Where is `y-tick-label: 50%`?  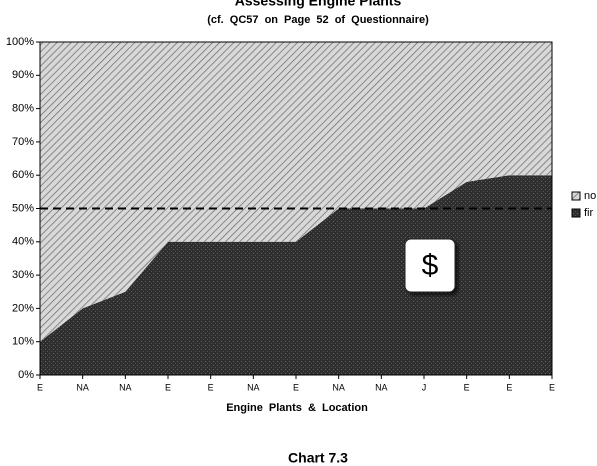 y-tick-label: 50% is located at coordinates (23, 208).